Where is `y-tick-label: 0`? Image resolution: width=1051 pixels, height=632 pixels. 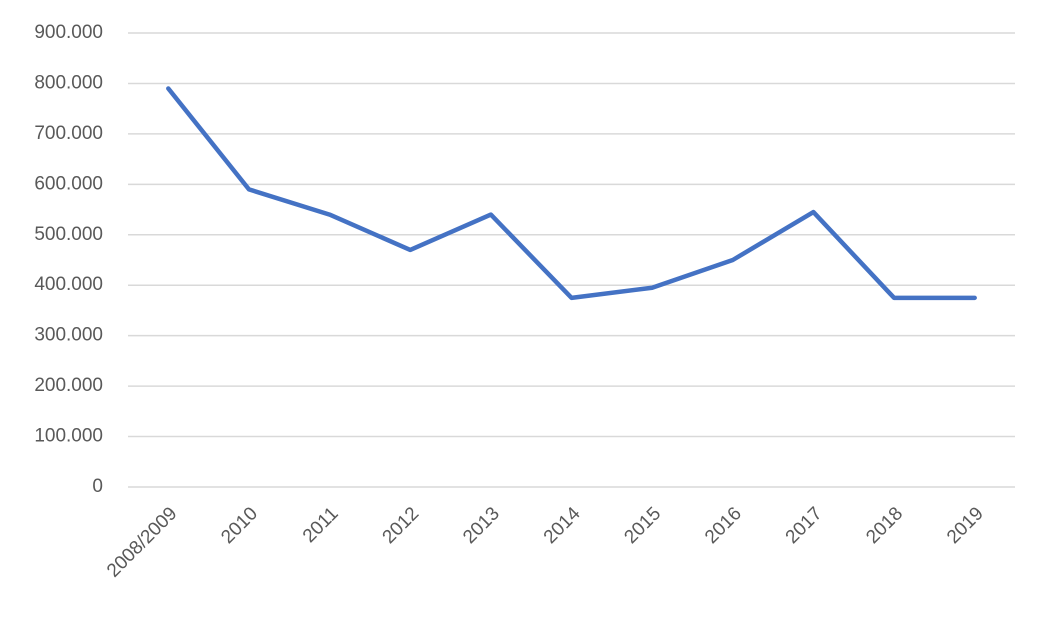
y-tick-label: 0 is located at coordinates (97, 486).